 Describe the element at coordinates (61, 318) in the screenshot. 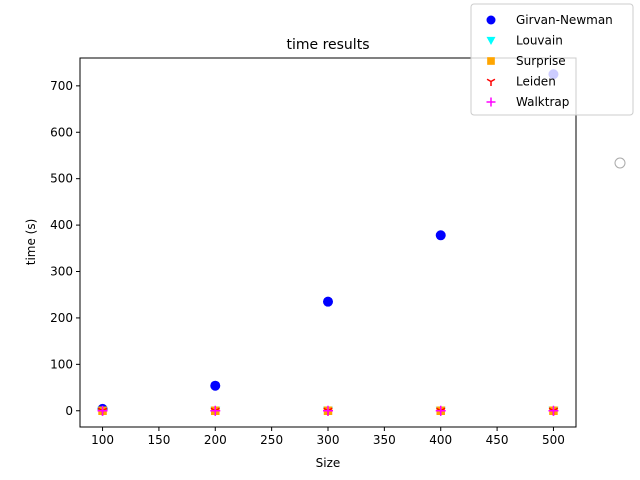

I see `y-tick-label: 200` at that location.